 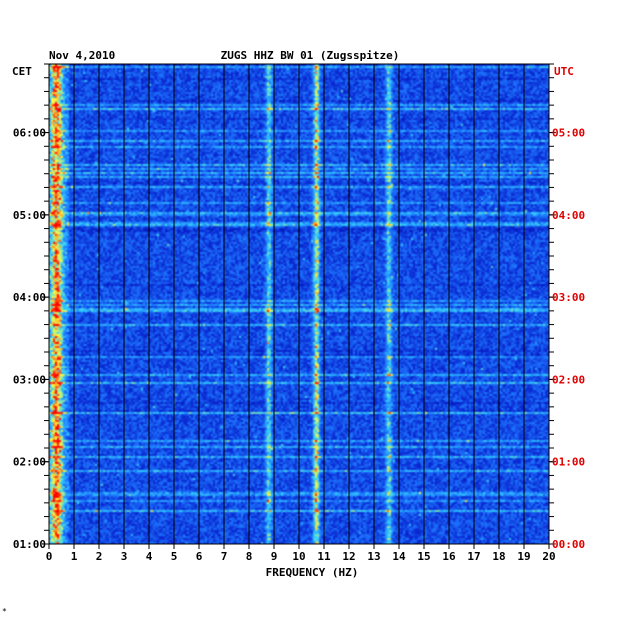 I want to click on x-axis-label: FREQUENCY (HZ), so click(x=312, y=572).